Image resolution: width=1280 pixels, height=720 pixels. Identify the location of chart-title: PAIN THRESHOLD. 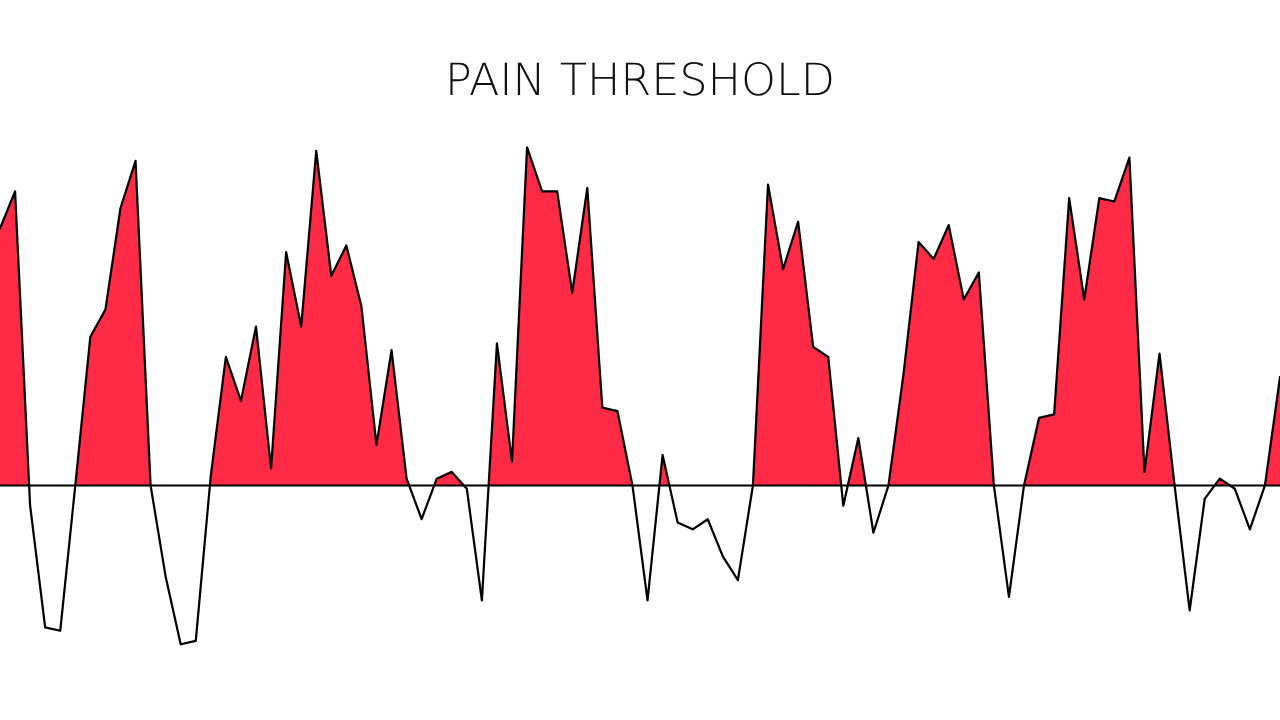
(641, 79).